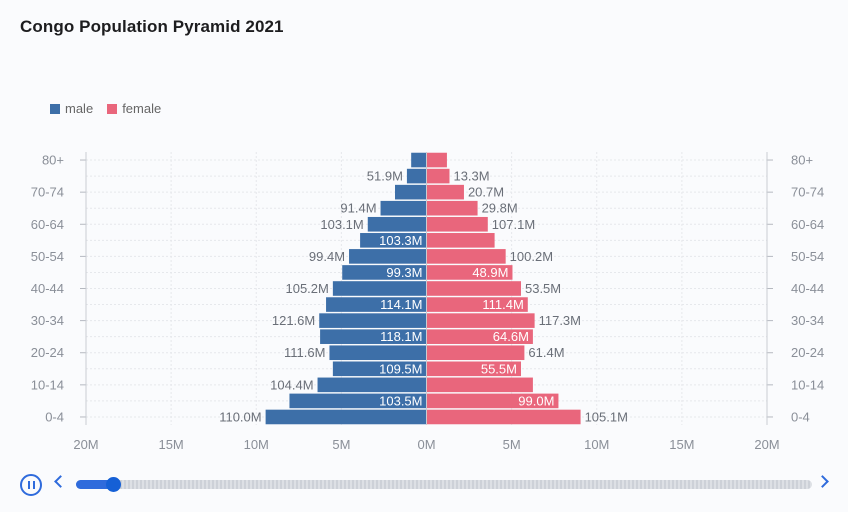  Describe the element at coordinates (400, 368) in the screenshot. I see `data-label-male: 109.5M` at that location.